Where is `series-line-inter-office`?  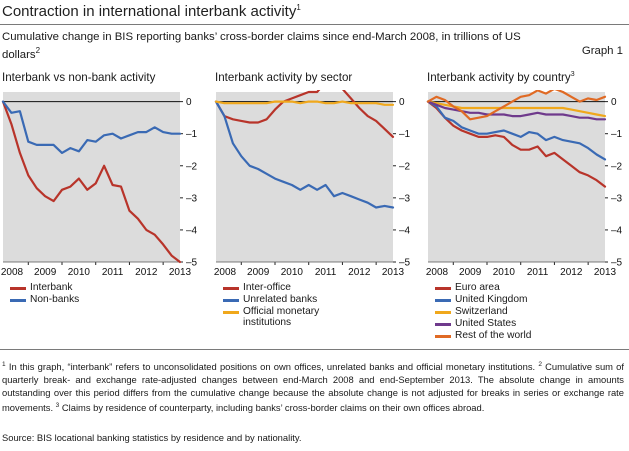
series-line-inter-office is located at coordinates (304, 114).